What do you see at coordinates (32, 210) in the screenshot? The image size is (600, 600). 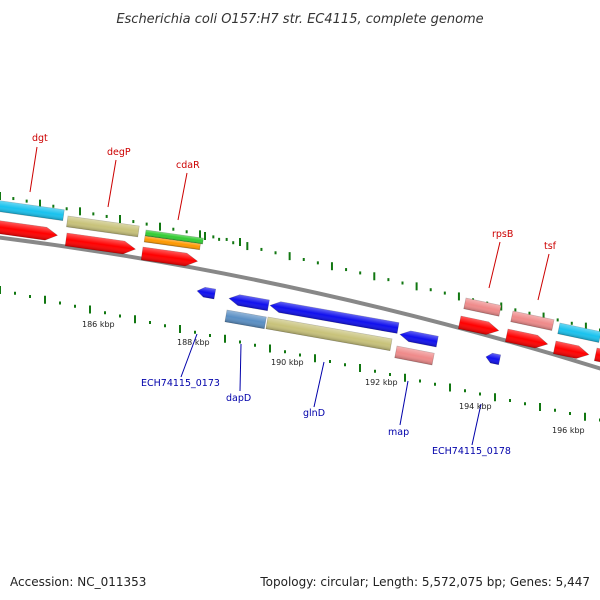 I see `gene-cyan-left` at bounding box center [32, 210].